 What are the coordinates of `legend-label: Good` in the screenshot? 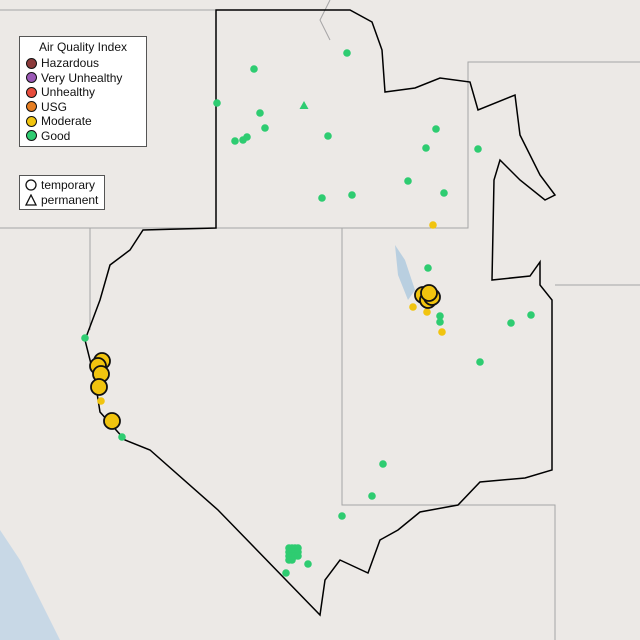 It's located at (56, 135).